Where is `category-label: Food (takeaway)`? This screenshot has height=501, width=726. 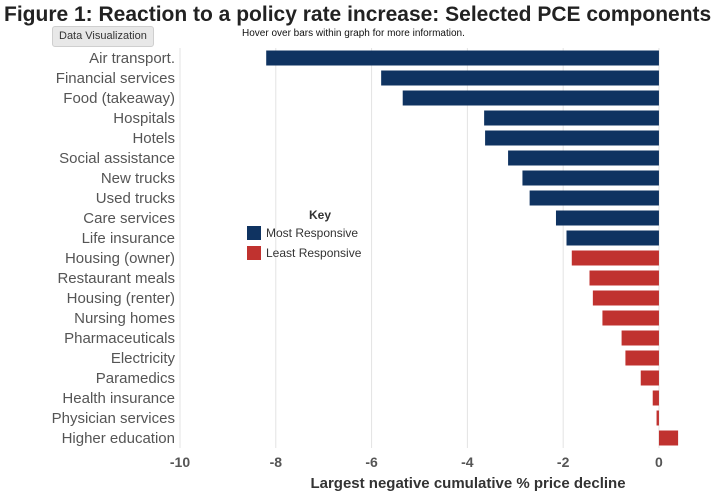
category-label: Food (takeaway) is located at coordinates (119, 98).